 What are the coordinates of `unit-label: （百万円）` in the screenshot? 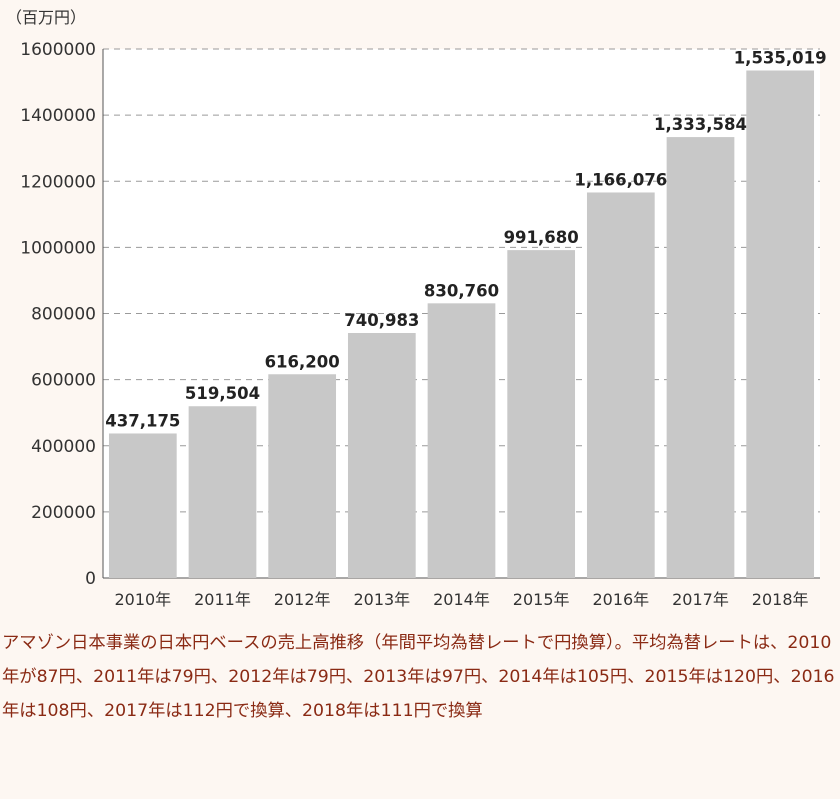 It's located at (46, 17).